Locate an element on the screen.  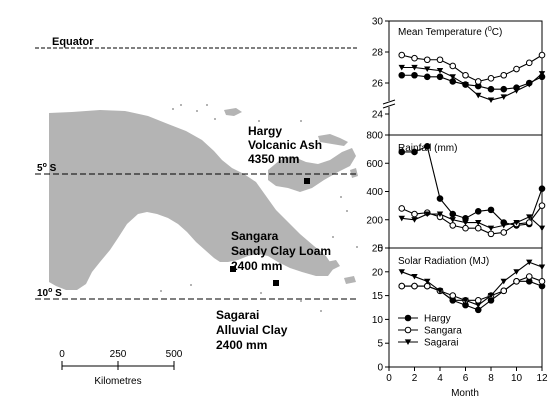
y-tick-label: 0 is located at coordinates (380, 368).